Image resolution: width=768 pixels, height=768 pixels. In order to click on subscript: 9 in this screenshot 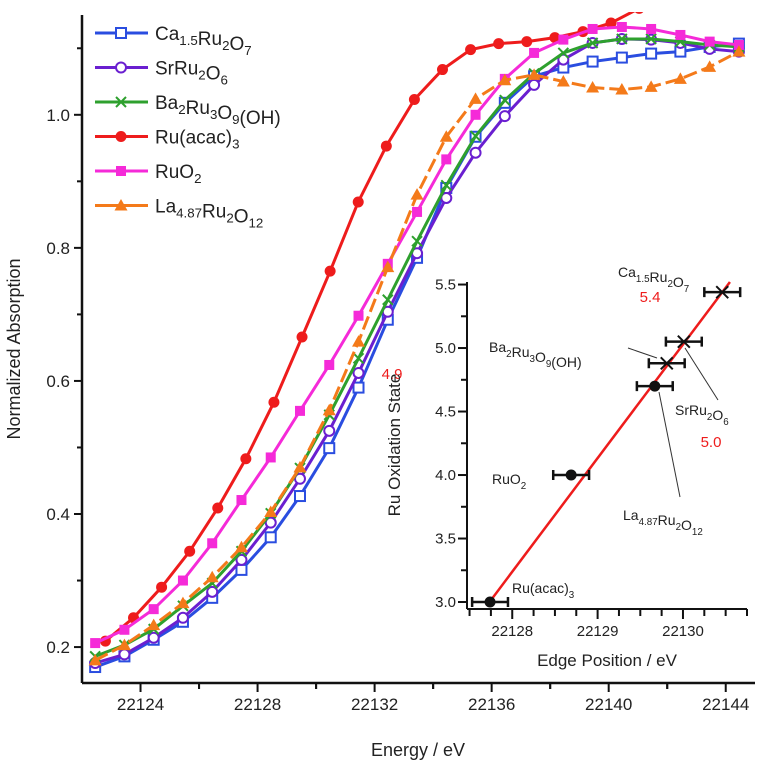, I will do `click(548, 364)`.